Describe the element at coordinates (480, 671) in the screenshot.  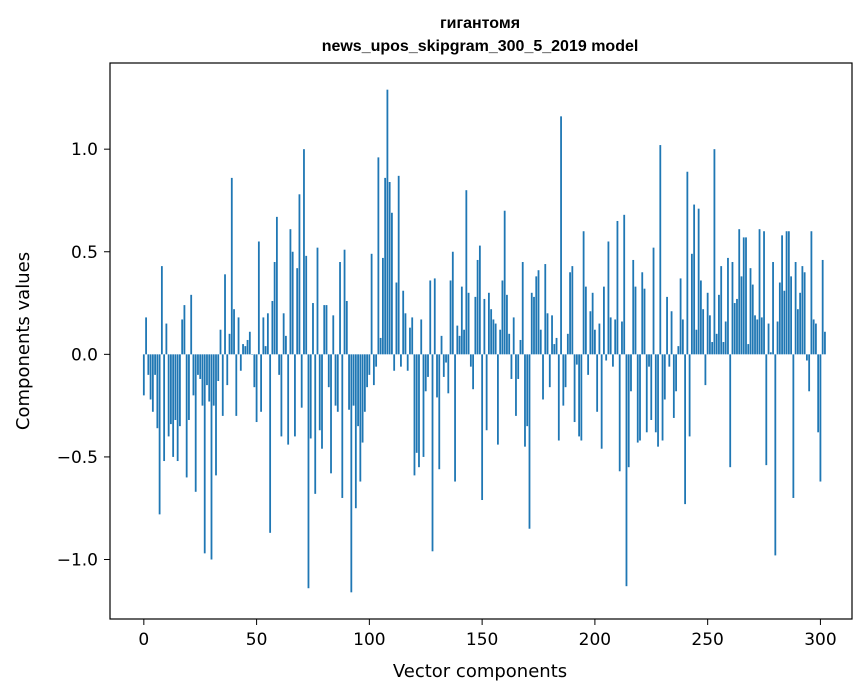
I see `x-axis-label: Vector components` at that location.